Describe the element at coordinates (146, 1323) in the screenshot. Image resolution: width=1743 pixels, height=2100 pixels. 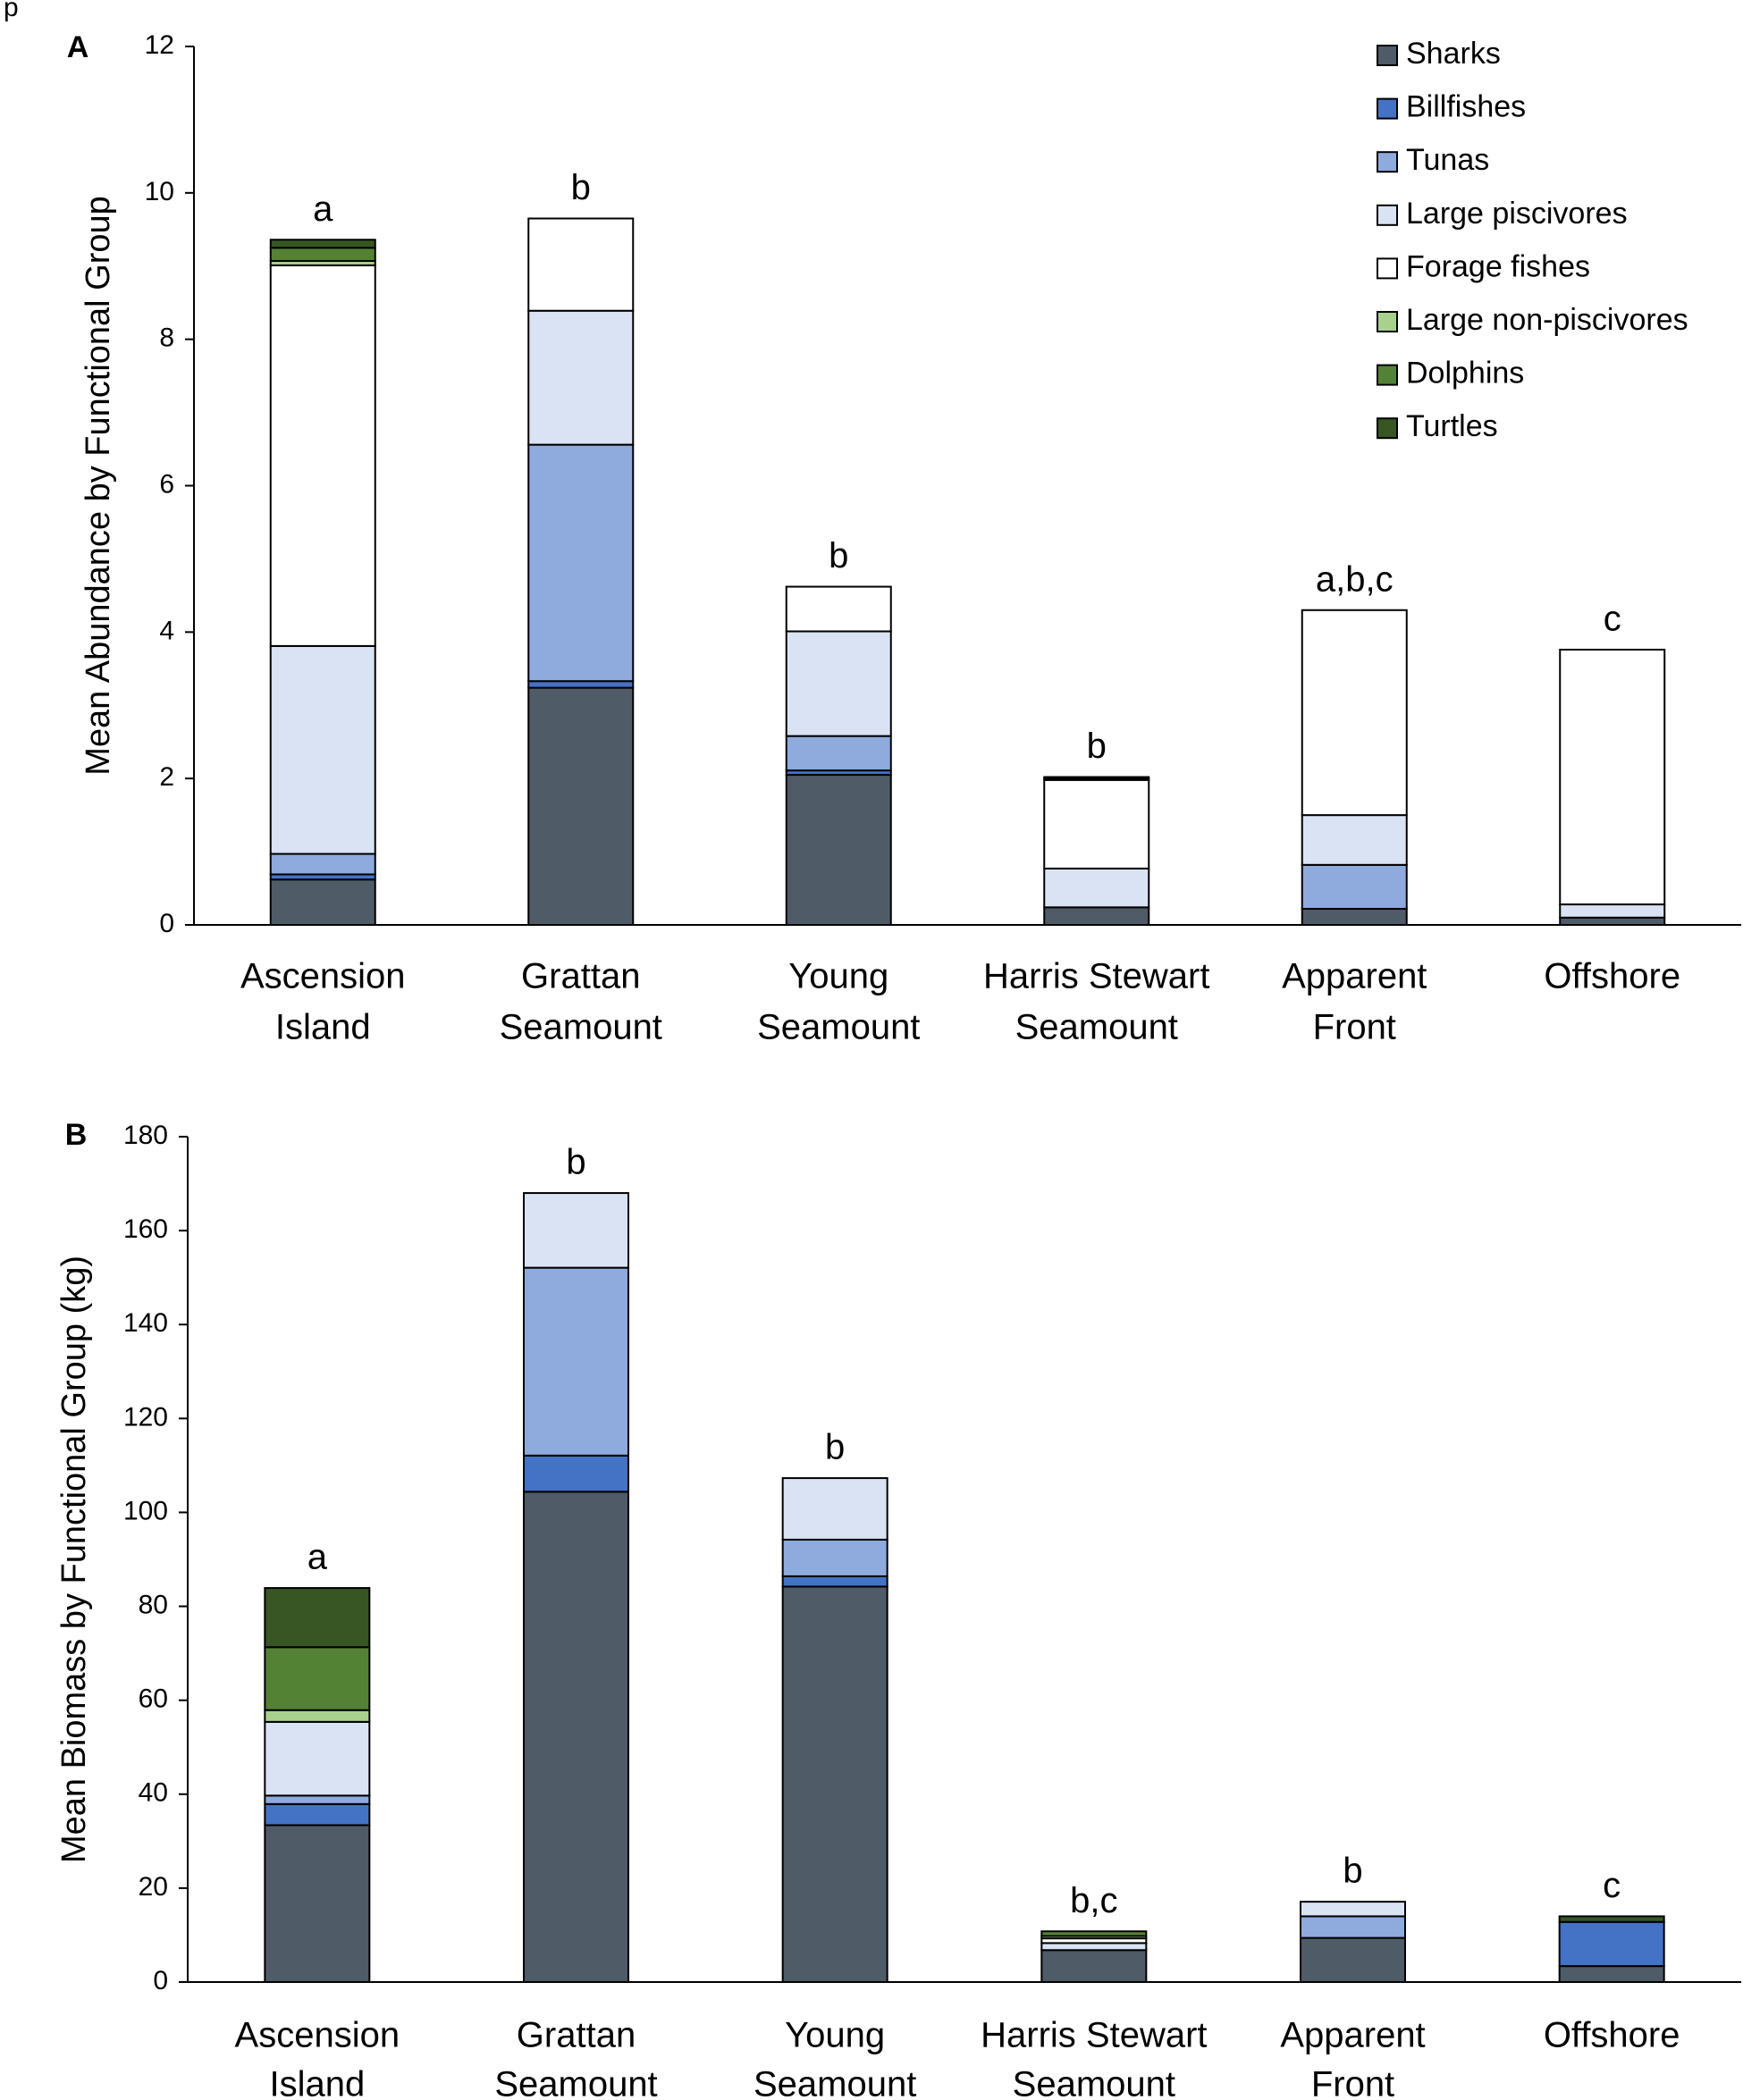
I see `y-tick-label: 140` at that location.